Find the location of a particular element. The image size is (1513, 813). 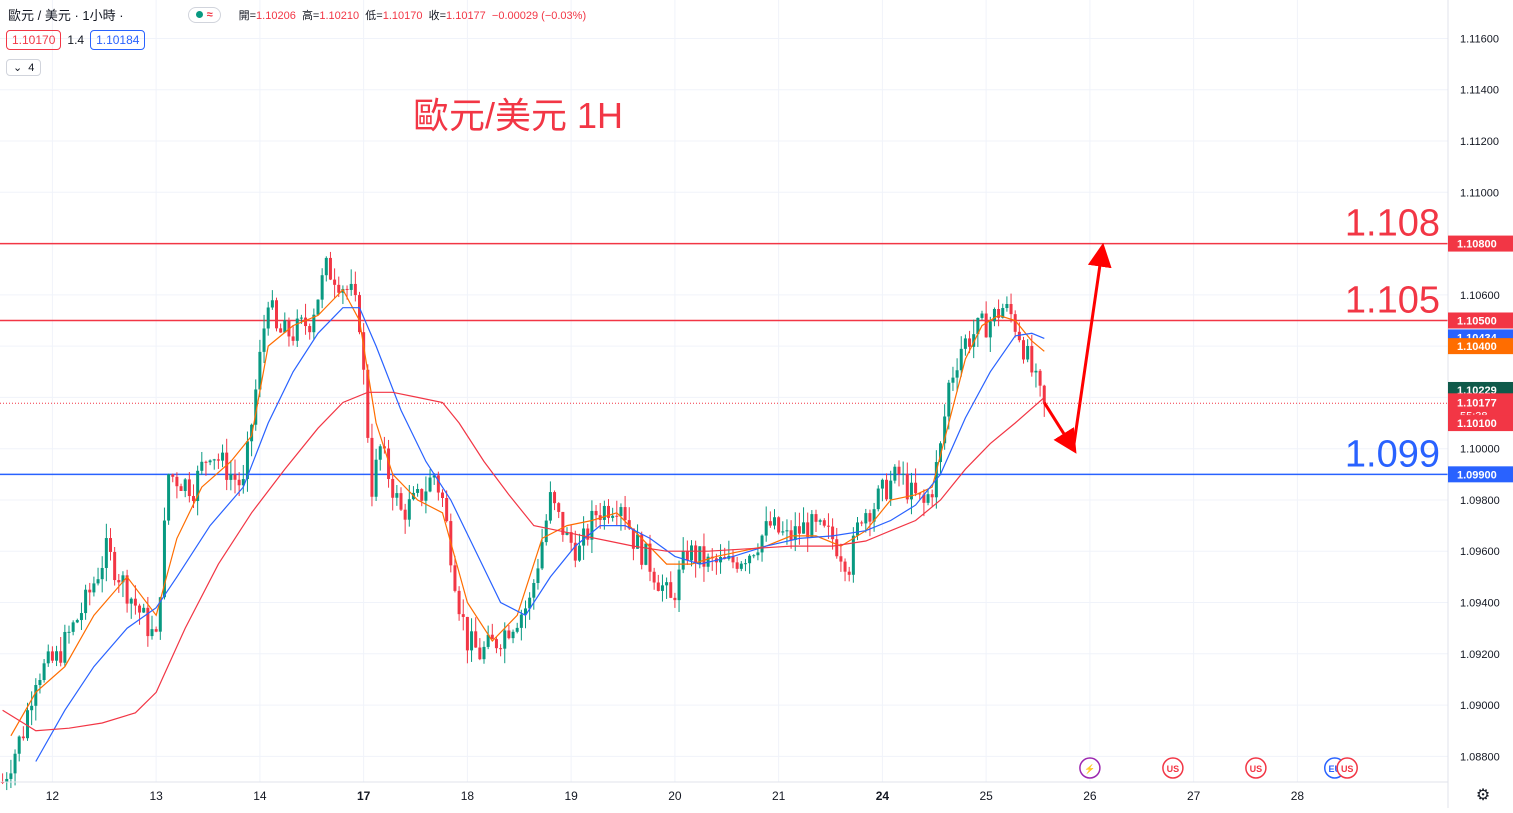

market-status-pill: ≈ is located at coordinates (204, 14).